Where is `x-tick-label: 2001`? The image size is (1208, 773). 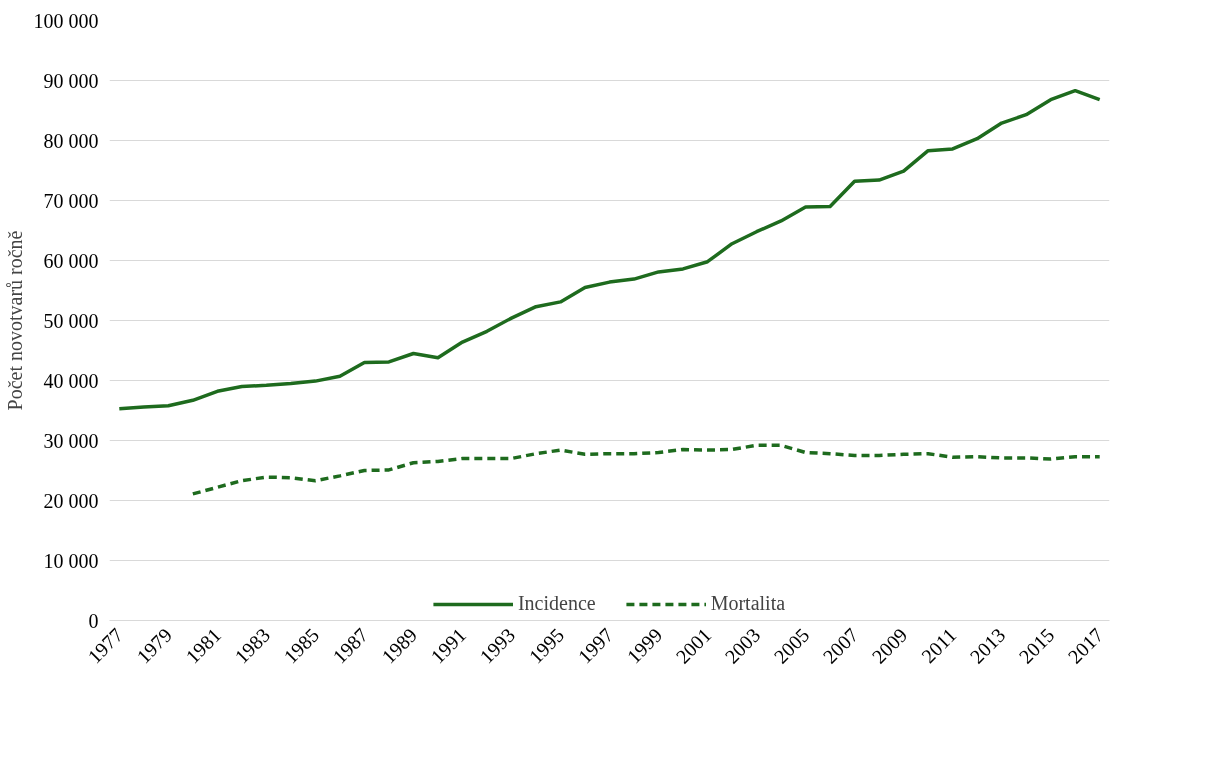 x-tick-label: 2001 is located at coordinates (693, 645).